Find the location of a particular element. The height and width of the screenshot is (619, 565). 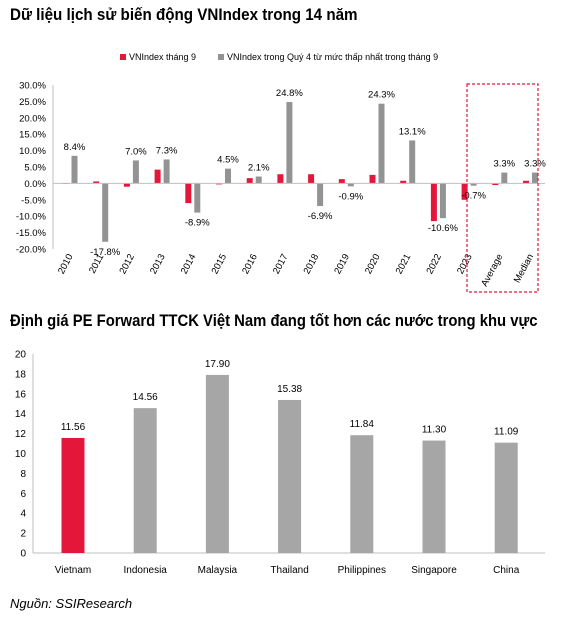

highlight-box is located at coordinates (502, 188).